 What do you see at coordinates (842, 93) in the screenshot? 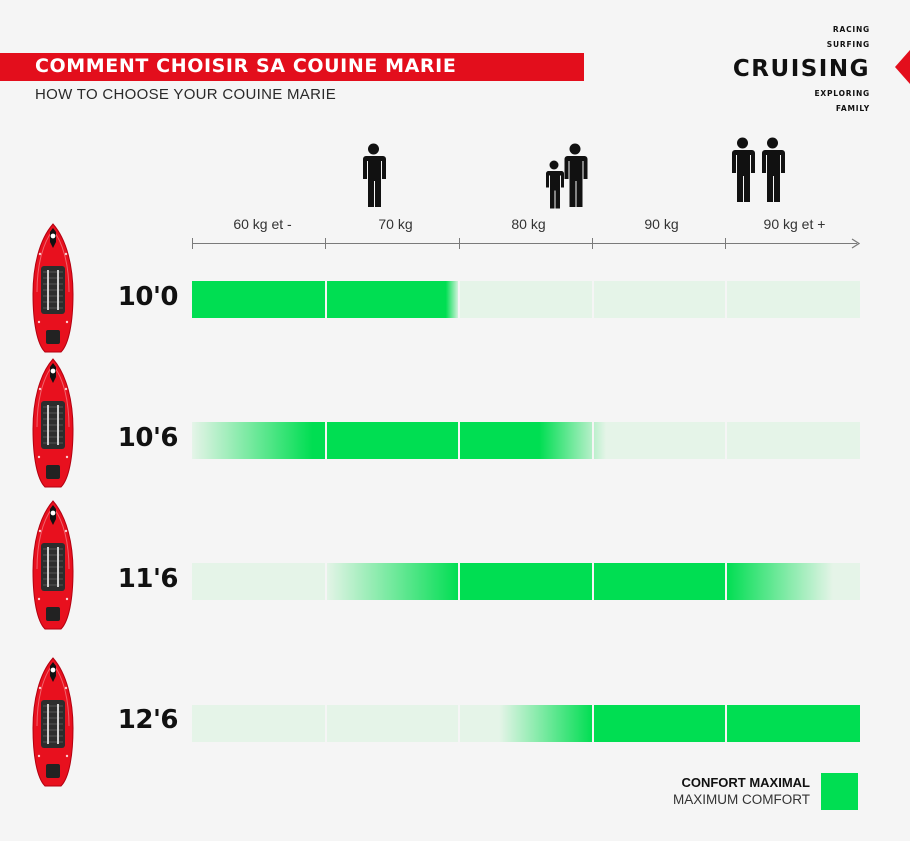
I see `category-exploring: EXPLORING` at bounding box center [842, 93].